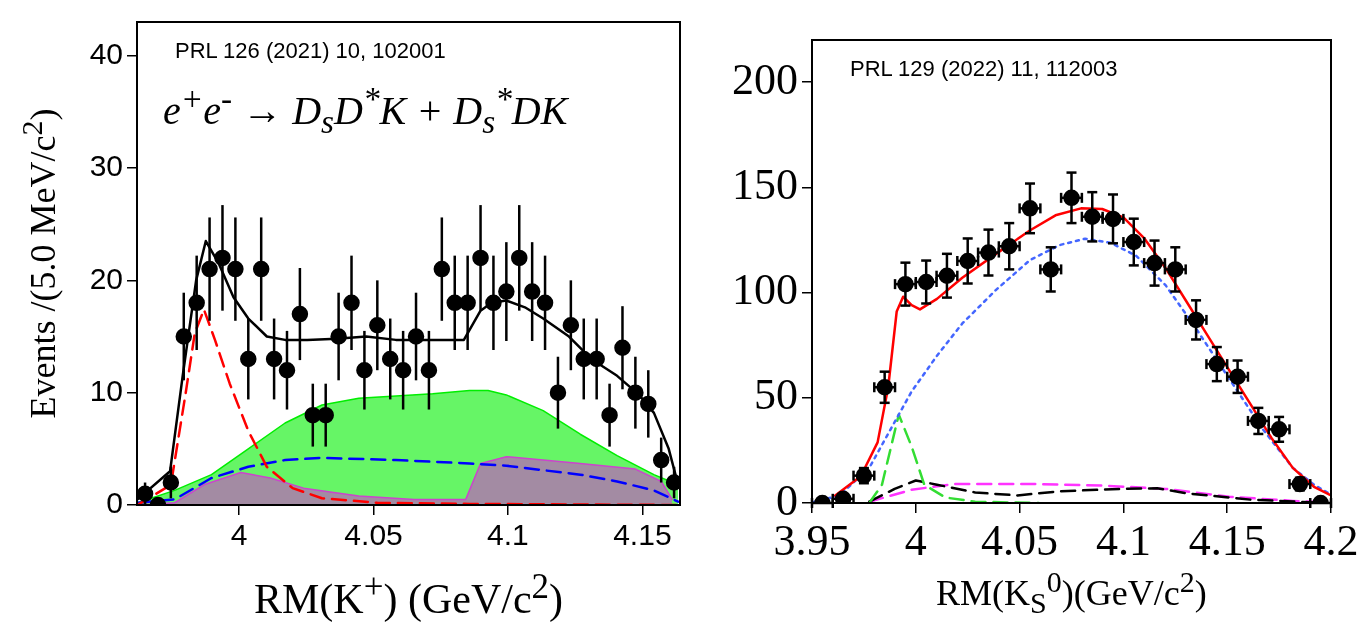 Image resolution: width=1370 pixels, height=638 pixels. Describe the element at coordinates (106, 53) in the screenshot. I see `y-tick-label: 40` at that location.